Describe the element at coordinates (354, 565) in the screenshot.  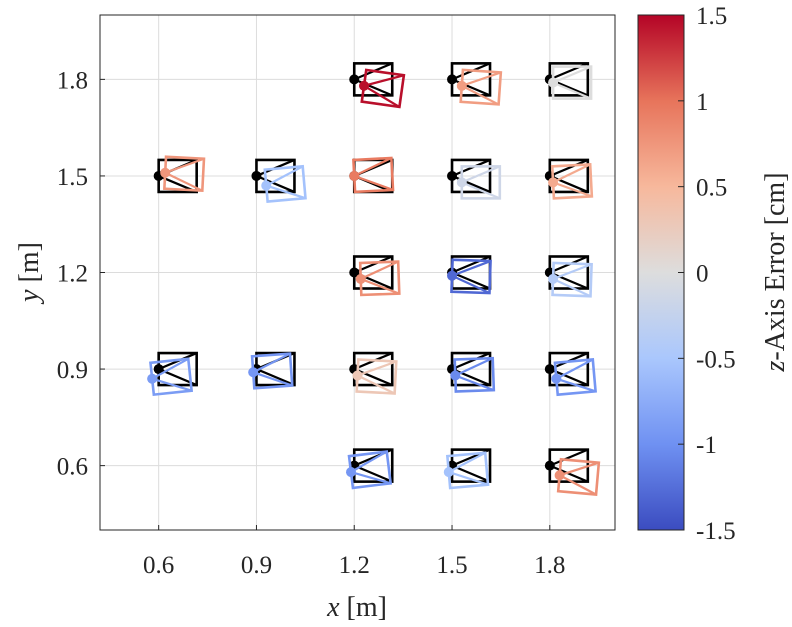
I see `x-tick-label: 1.2` at that location.